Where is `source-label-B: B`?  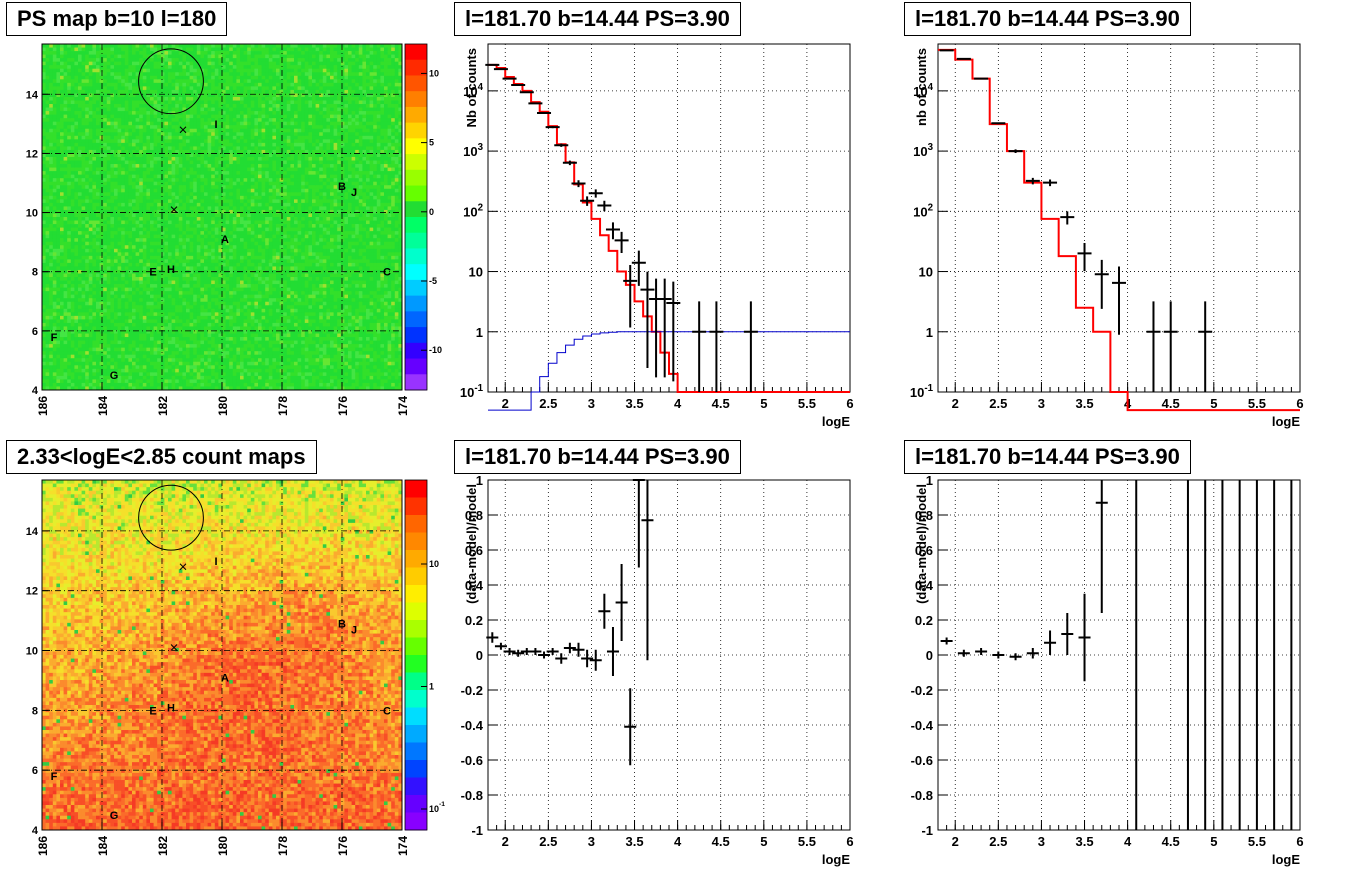 source-label-B: B is located at coordinates (342, 187).